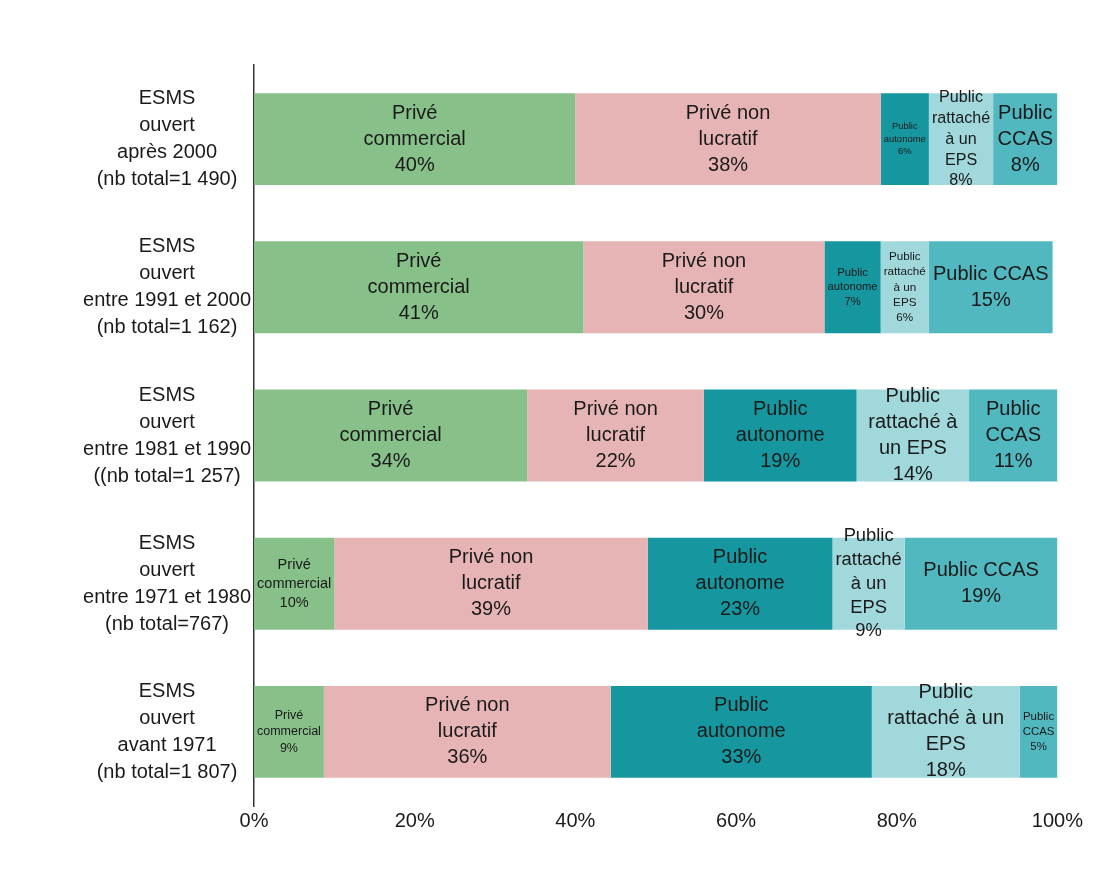  I want to click on data-label: 15%, so click(990, 298).